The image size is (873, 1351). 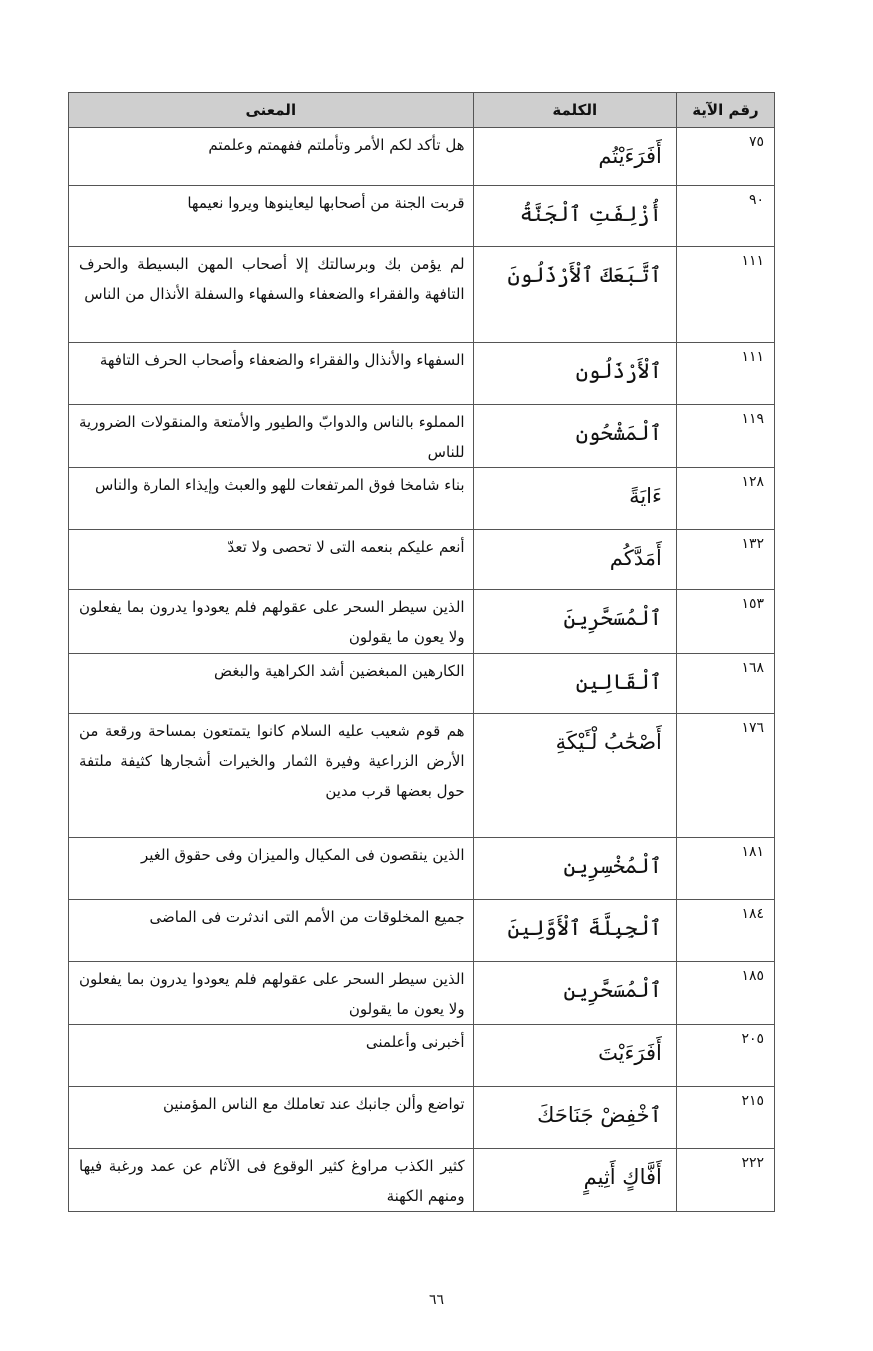 What do you see at coordinates (574, 993) in the screenshot?
I see `word-cell: ٱلْمُسَحَّرِين` at bounding box center [574, 993].